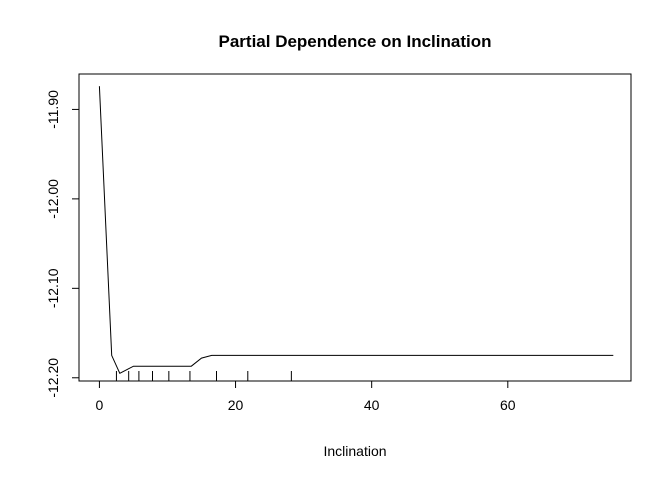  What do you see at coordinates (236, 405) in the screenshot?
I see `x-tick-label: 20` at bounding box center [236, 405].